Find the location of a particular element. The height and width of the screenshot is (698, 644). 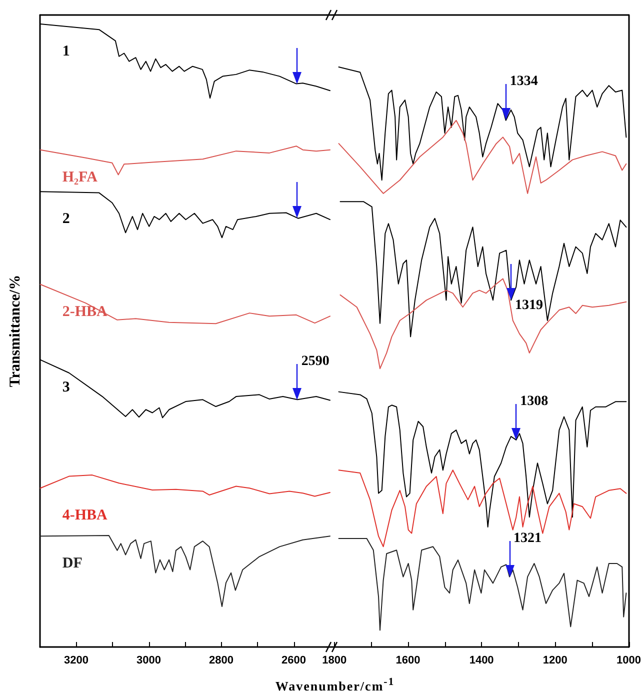

x-tick-label: 1800 is located at coordinates (334, 660).